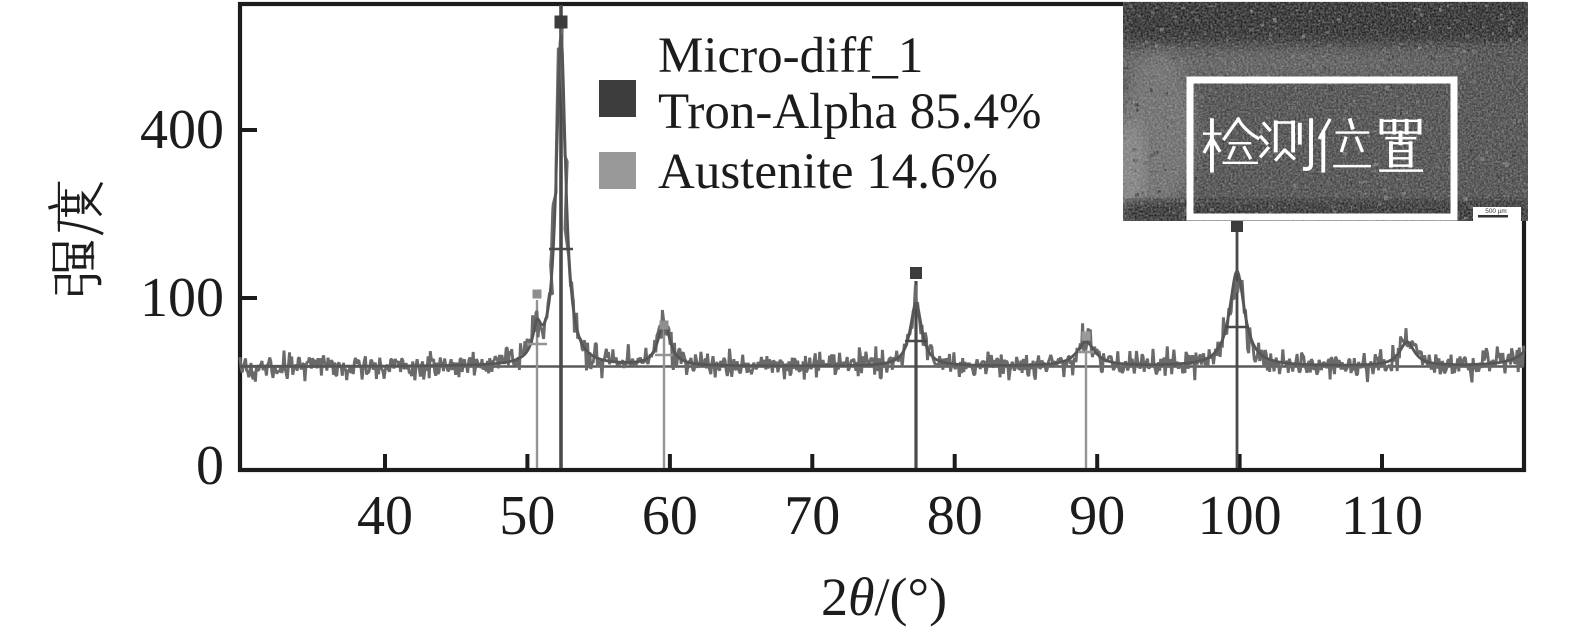 Image resolution: width=1575 pixels, height=633 pixels. What do you see at coordinates (812, 516) in the screenshot?
I see `svg-text: 70` at bounding box center [812, 516].